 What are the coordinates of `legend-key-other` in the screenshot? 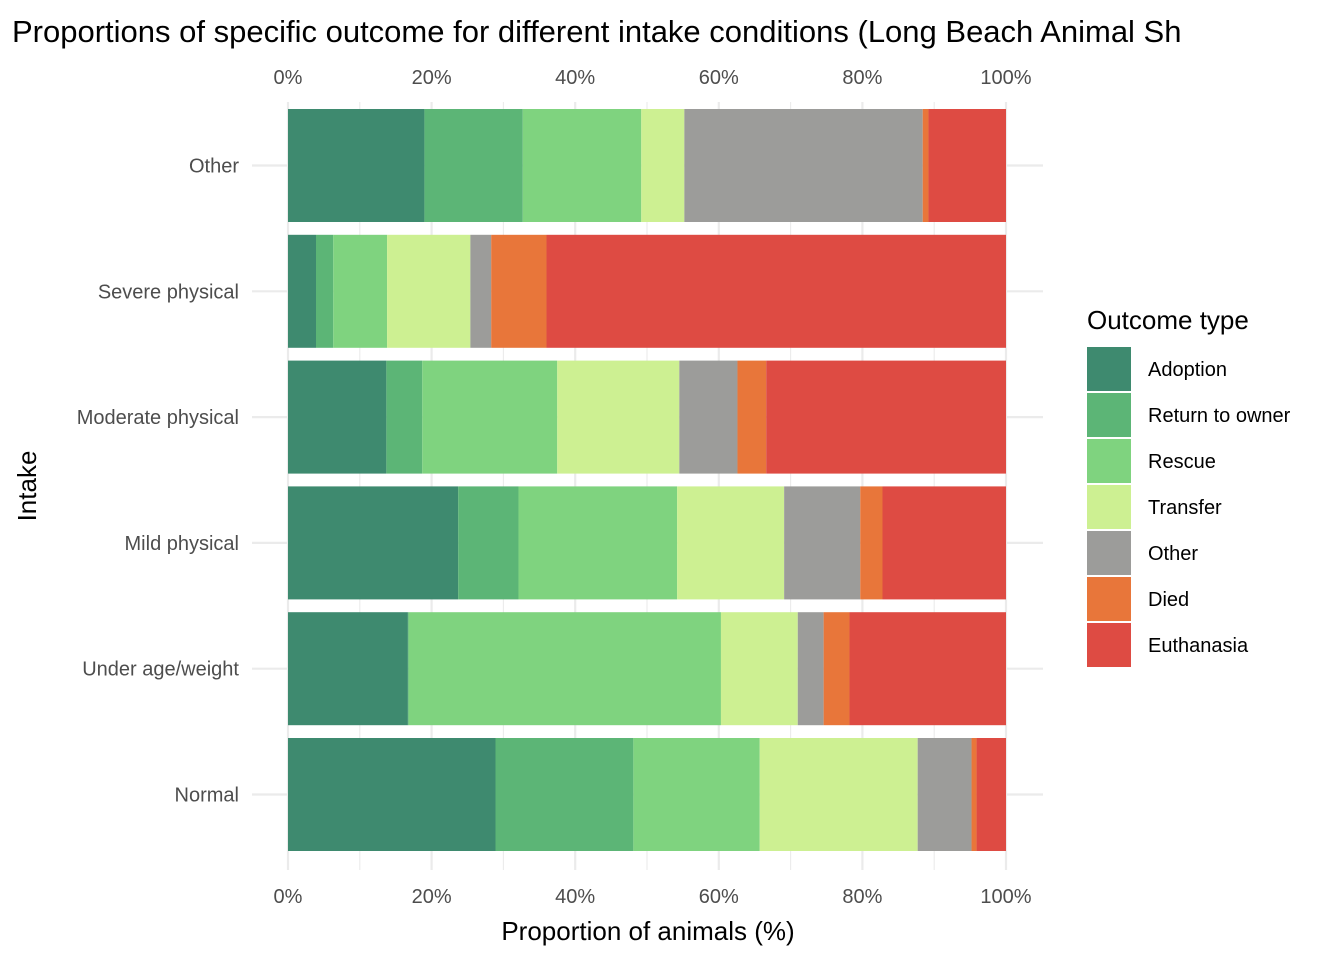 It's located at (1109, 553).